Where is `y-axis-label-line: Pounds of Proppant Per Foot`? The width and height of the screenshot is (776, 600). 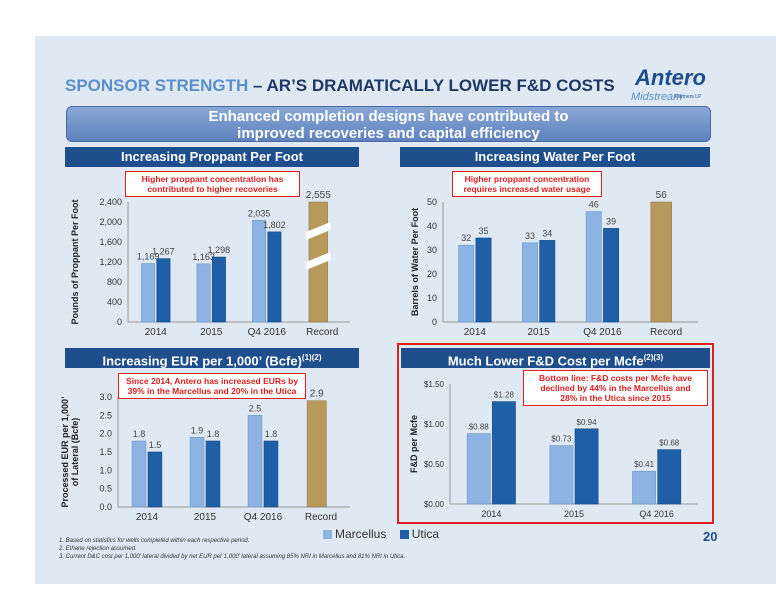 y-axis-label-line: Pounds of Proppant Per Foot is located at coordinates (75, 262).